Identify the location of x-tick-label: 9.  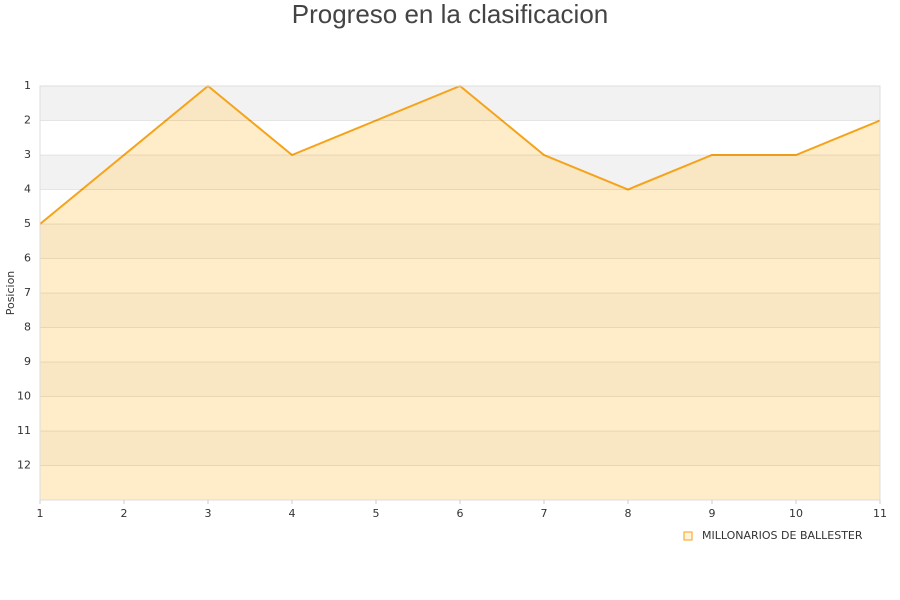
(712, 513).